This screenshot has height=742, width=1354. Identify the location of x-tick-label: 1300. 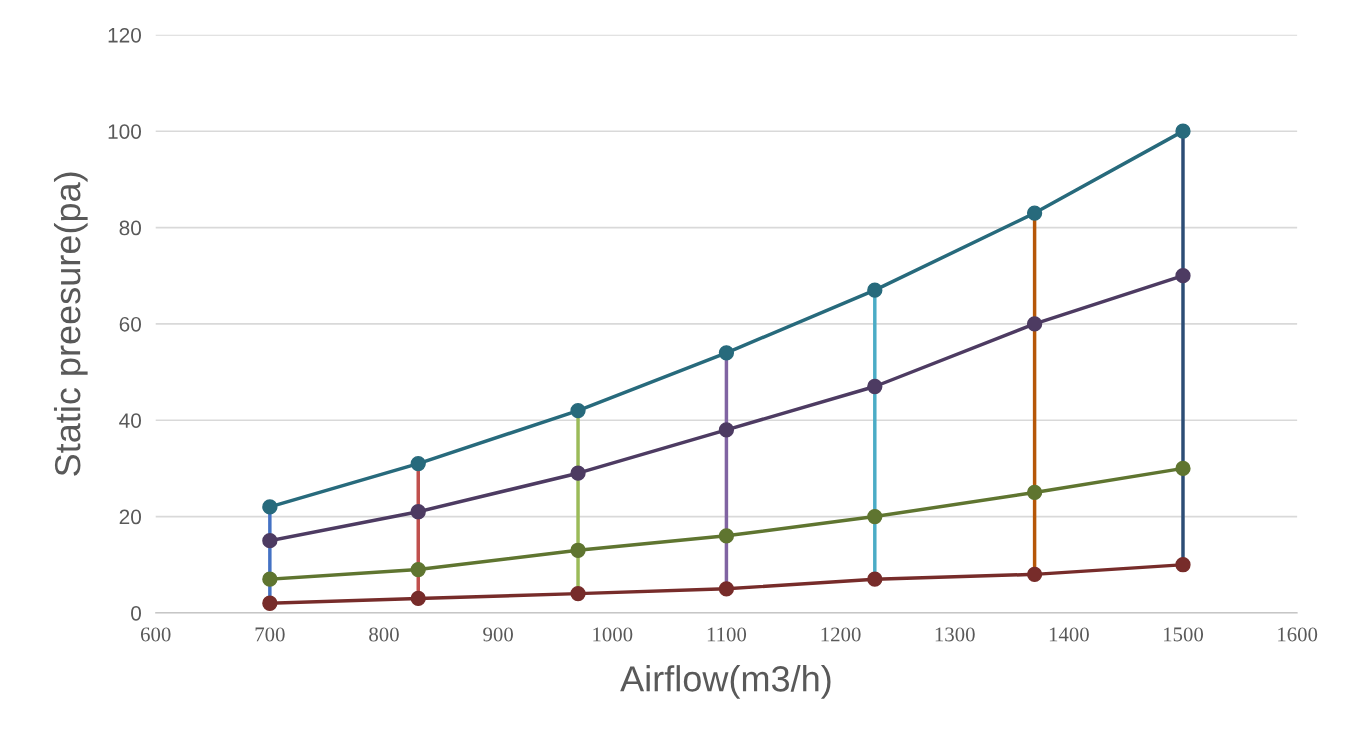
(955, 634).